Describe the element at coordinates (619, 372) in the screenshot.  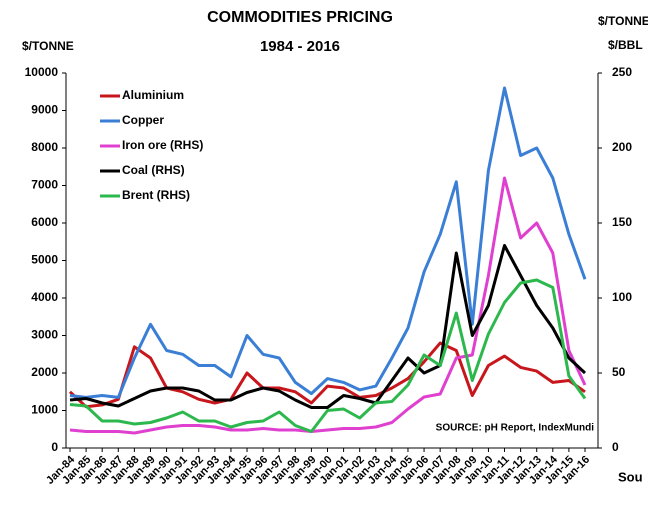
I see `y2-tick-label: 50` at that location.